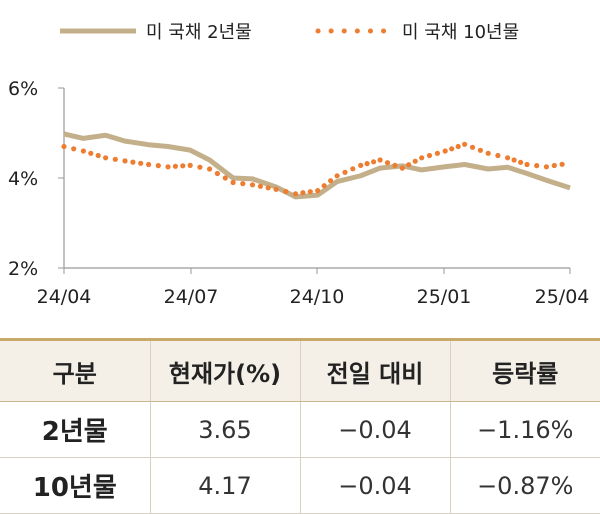 The width and height of the screenshot is (600, 514). What do you see at coordinates (460, 32) in the screenshot?
I see `legend-label-10y: 미 국채 10년물` at bounding box center [460, 32].